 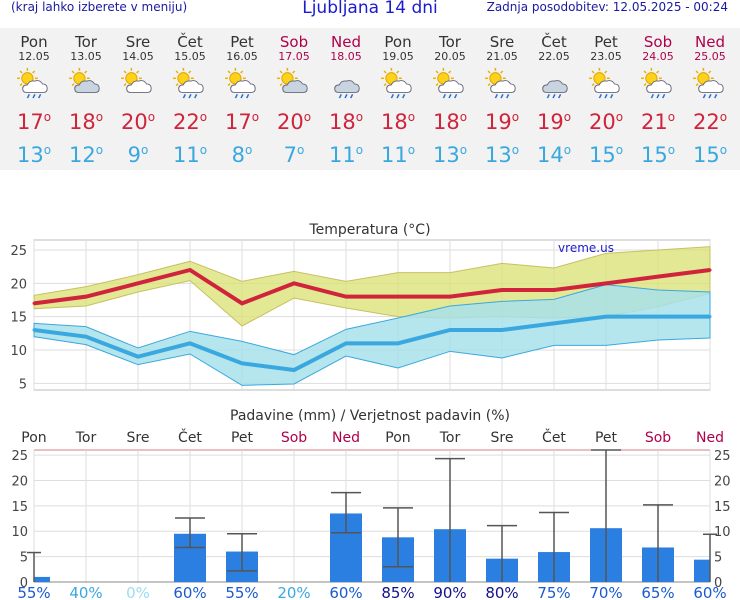 What do you see at coordinates (294, 42) in the screenshot?
I see `day-name: Sob` at bounding box center [294, 42].